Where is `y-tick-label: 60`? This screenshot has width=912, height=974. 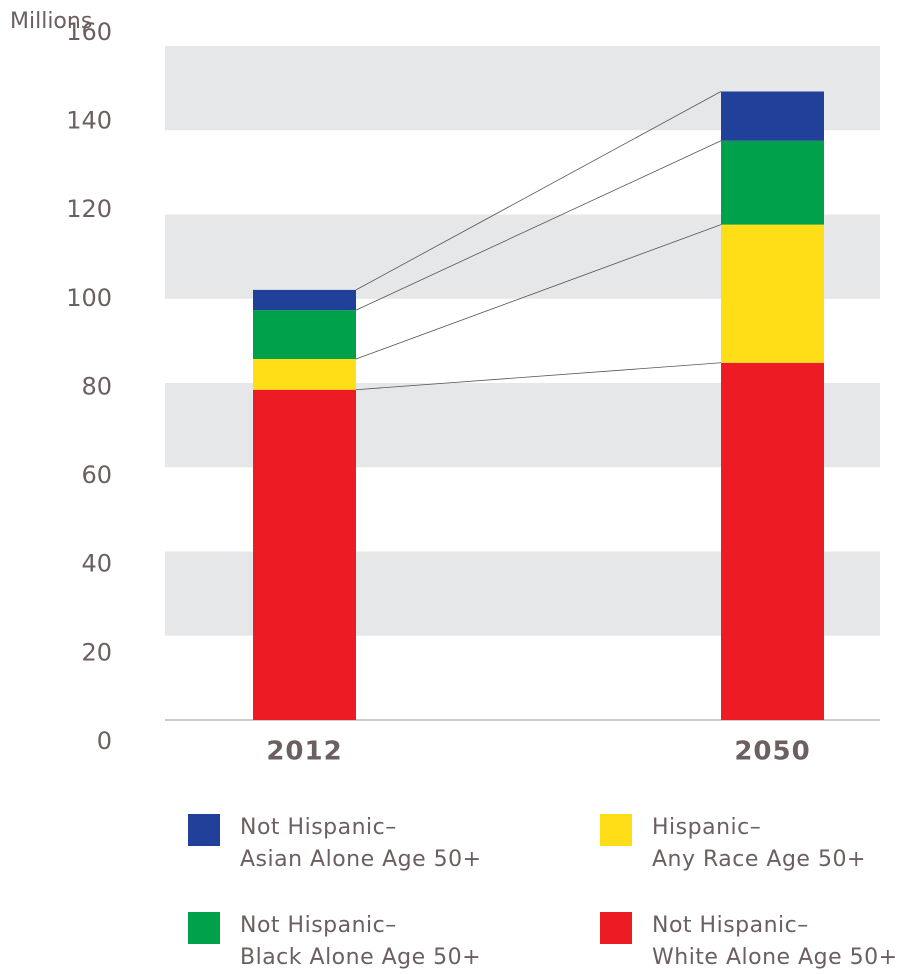 y-tick-label: 60 is located at coordinates (96, 475).